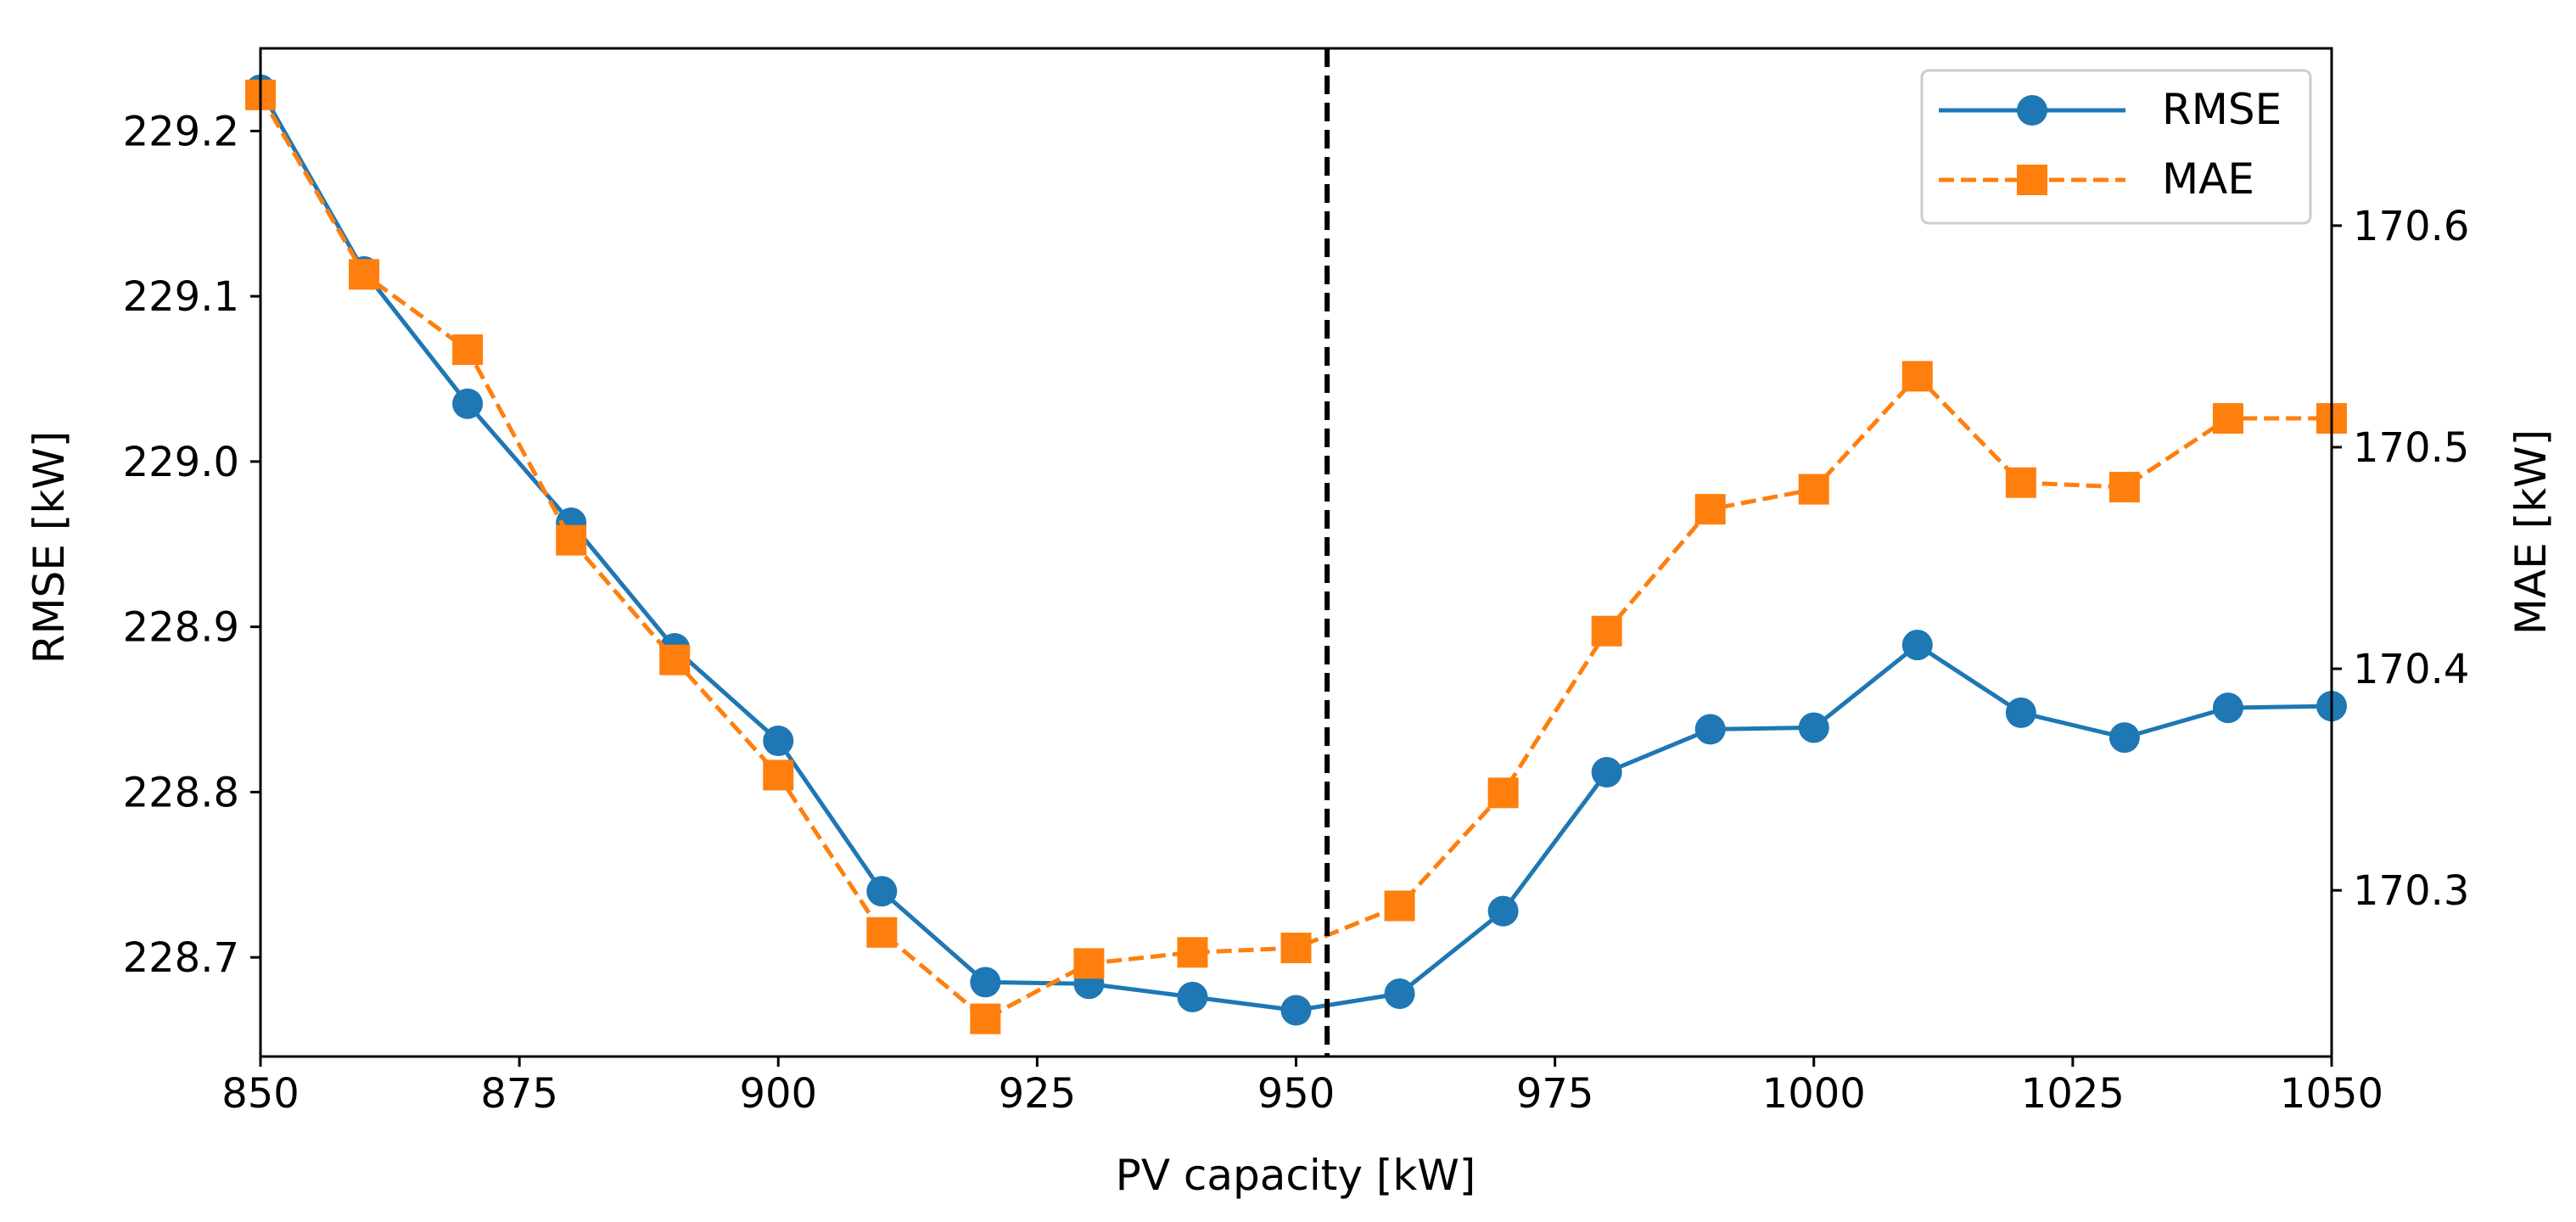 This screenshot has width=2576, height=1222. I want to click on y-left-tick-label: 229.0, so click(181, 462).